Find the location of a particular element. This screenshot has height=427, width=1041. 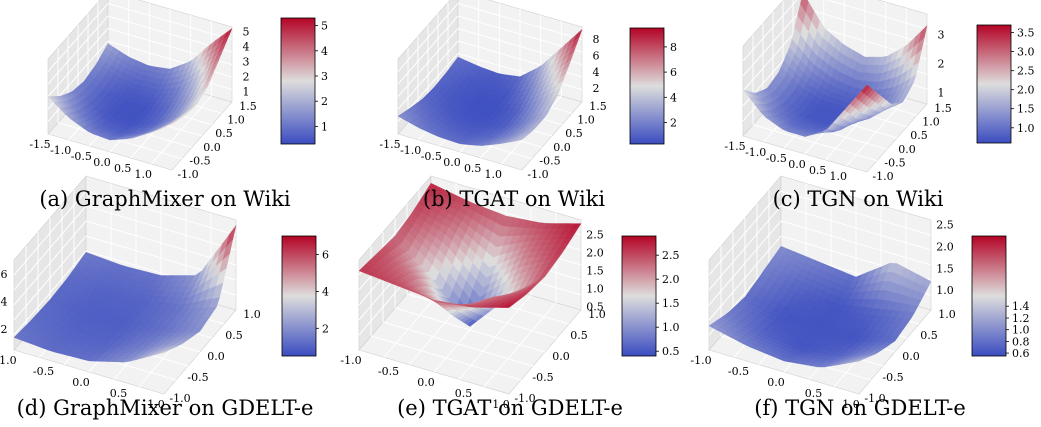

colorbar-tick-label: 1.4 is located at coordinates (1021, 306).